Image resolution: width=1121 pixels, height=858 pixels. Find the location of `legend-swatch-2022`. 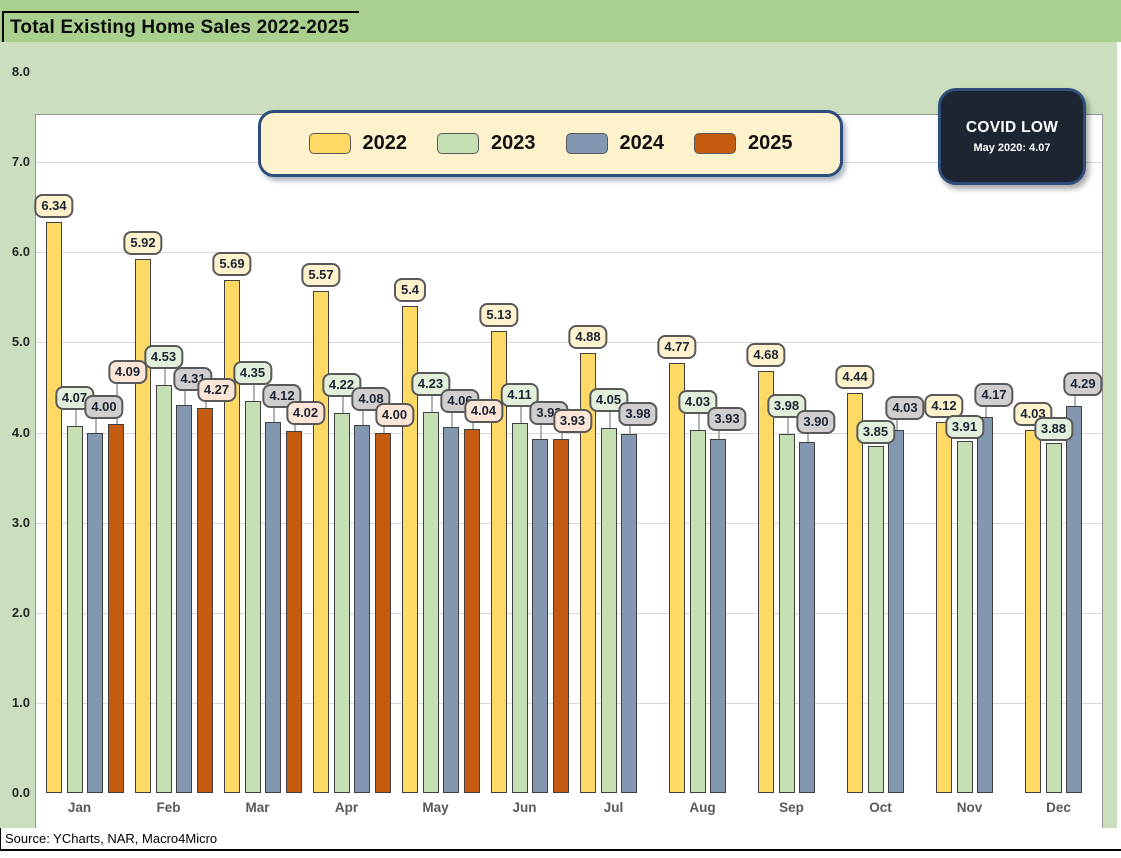

legend-swatch-2022 is located at coordinates (329, 143).